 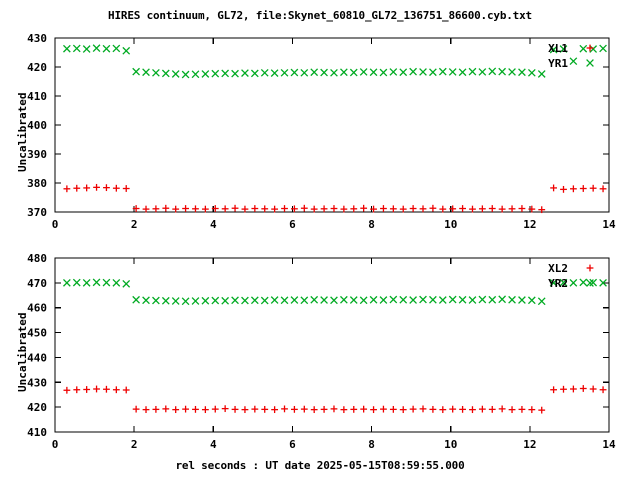 I want to click on legend-label-YR2: YR2, so click(x=558, y=283).